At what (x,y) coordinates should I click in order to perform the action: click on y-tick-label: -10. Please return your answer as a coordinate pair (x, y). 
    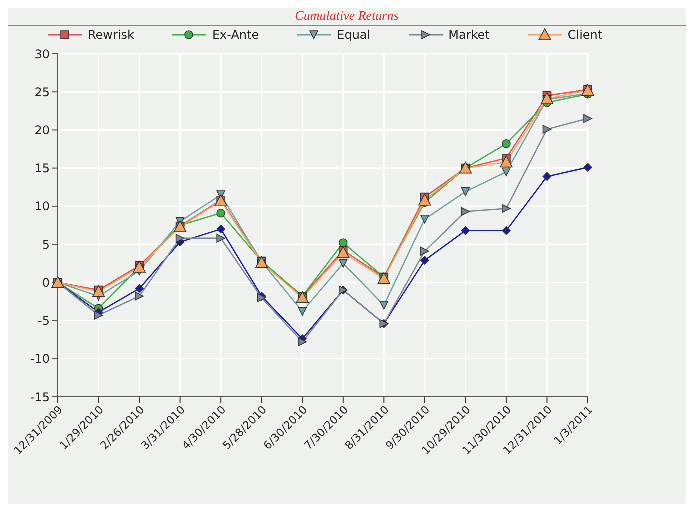
    Looking at the image, I should click on (40, 359).